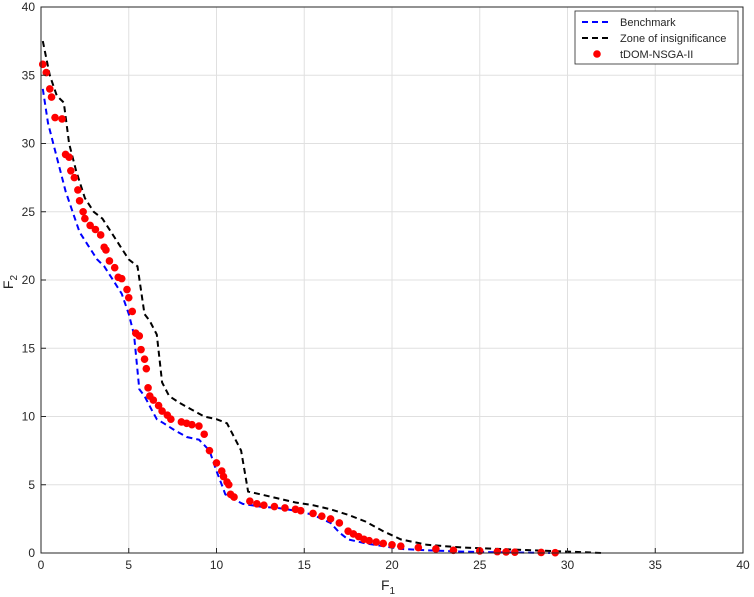 Image resolution: width=754 pixels, height=597 pixels. I want to click on y-tick-label: 15, so click(29, 348).